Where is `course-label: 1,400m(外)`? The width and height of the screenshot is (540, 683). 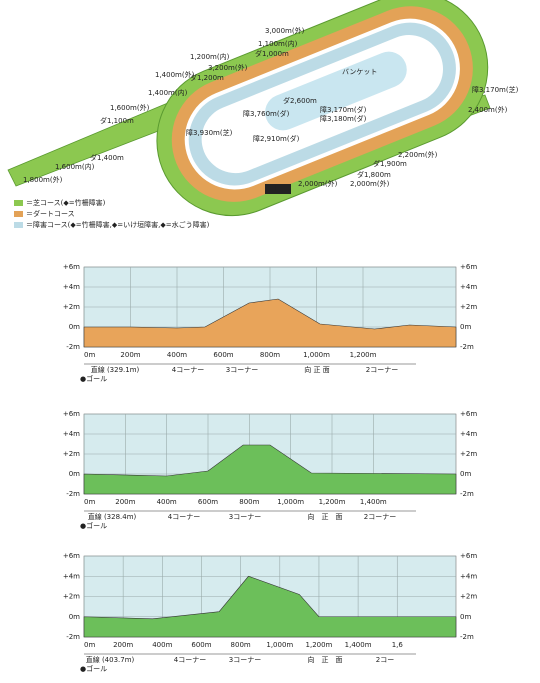 course-label: 1,400m(外) is located at coordinates (175, 74).